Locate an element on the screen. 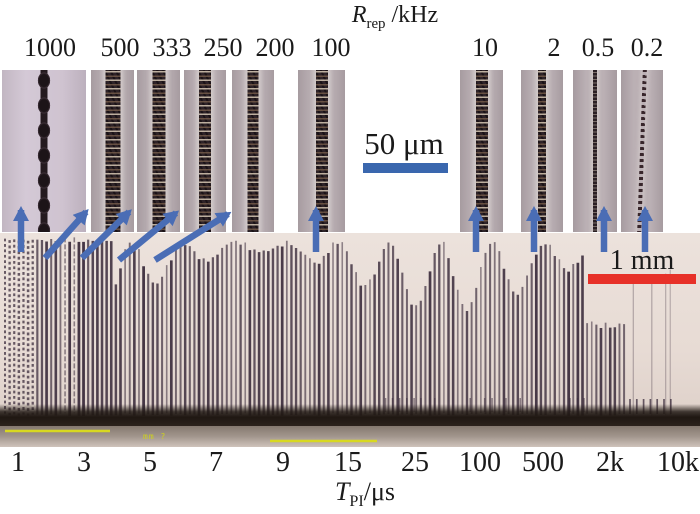 The image size is (700, 514). pulse-duration-label: 500 is located at coordinates (543, 462).